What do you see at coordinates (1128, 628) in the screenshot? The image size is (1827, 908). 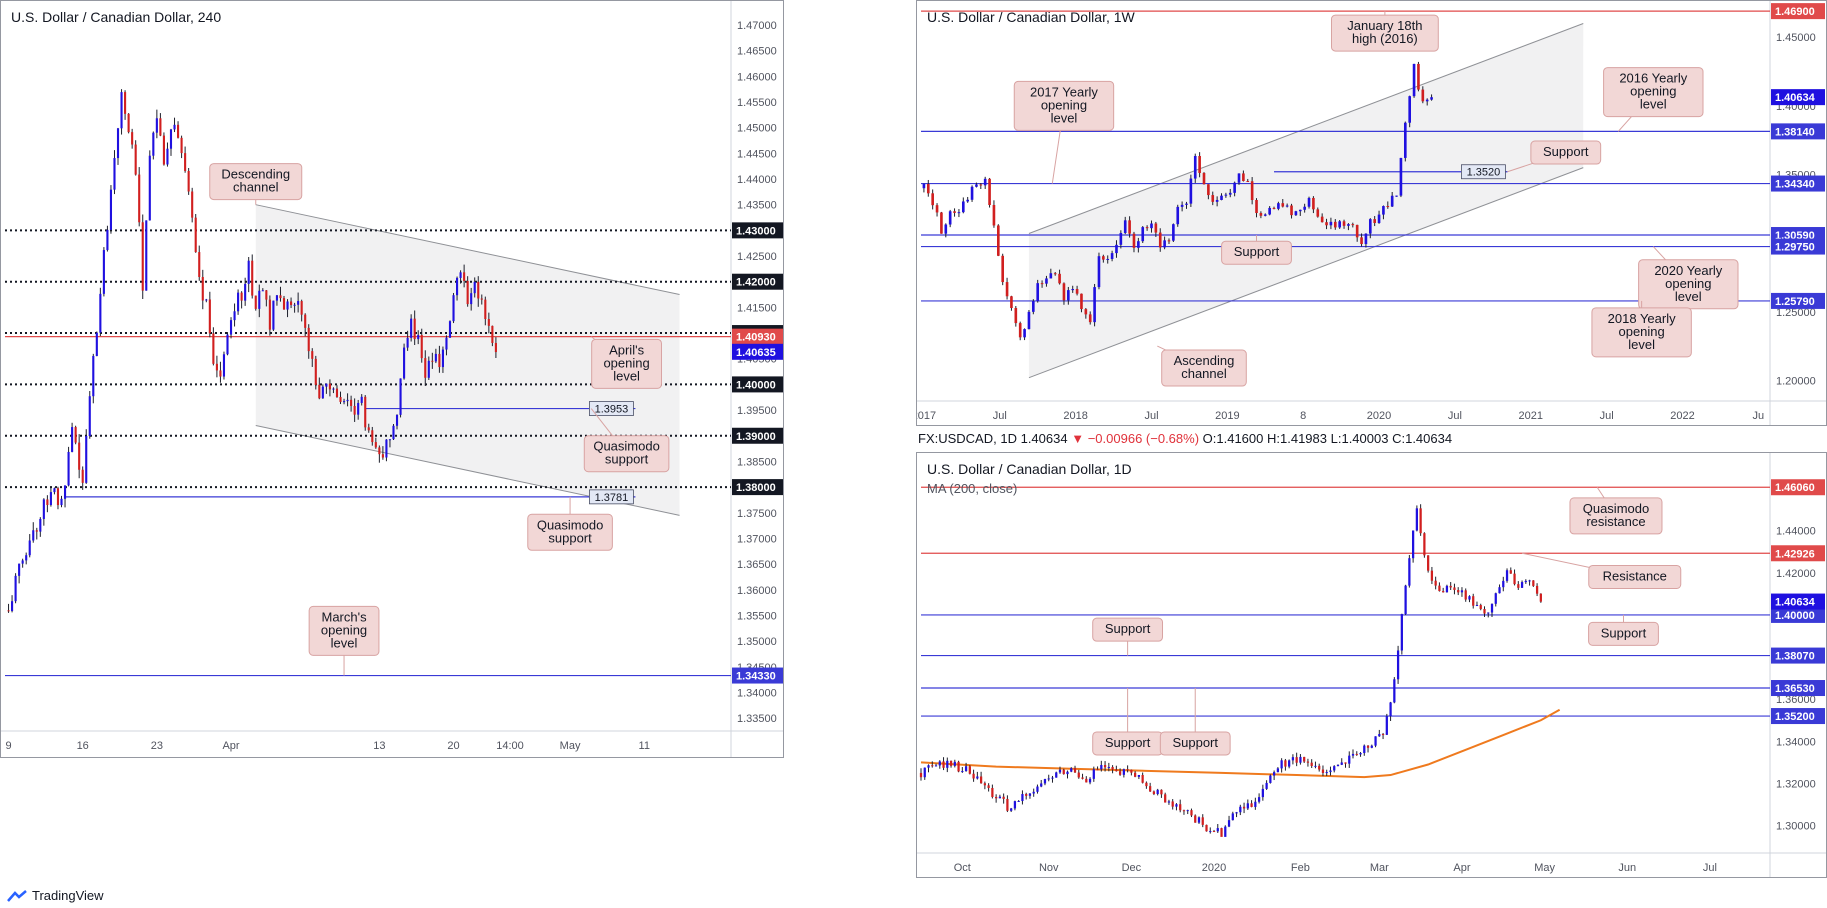 I see `daily-callout-text-3: Support` at bounding box center [1128, 628].